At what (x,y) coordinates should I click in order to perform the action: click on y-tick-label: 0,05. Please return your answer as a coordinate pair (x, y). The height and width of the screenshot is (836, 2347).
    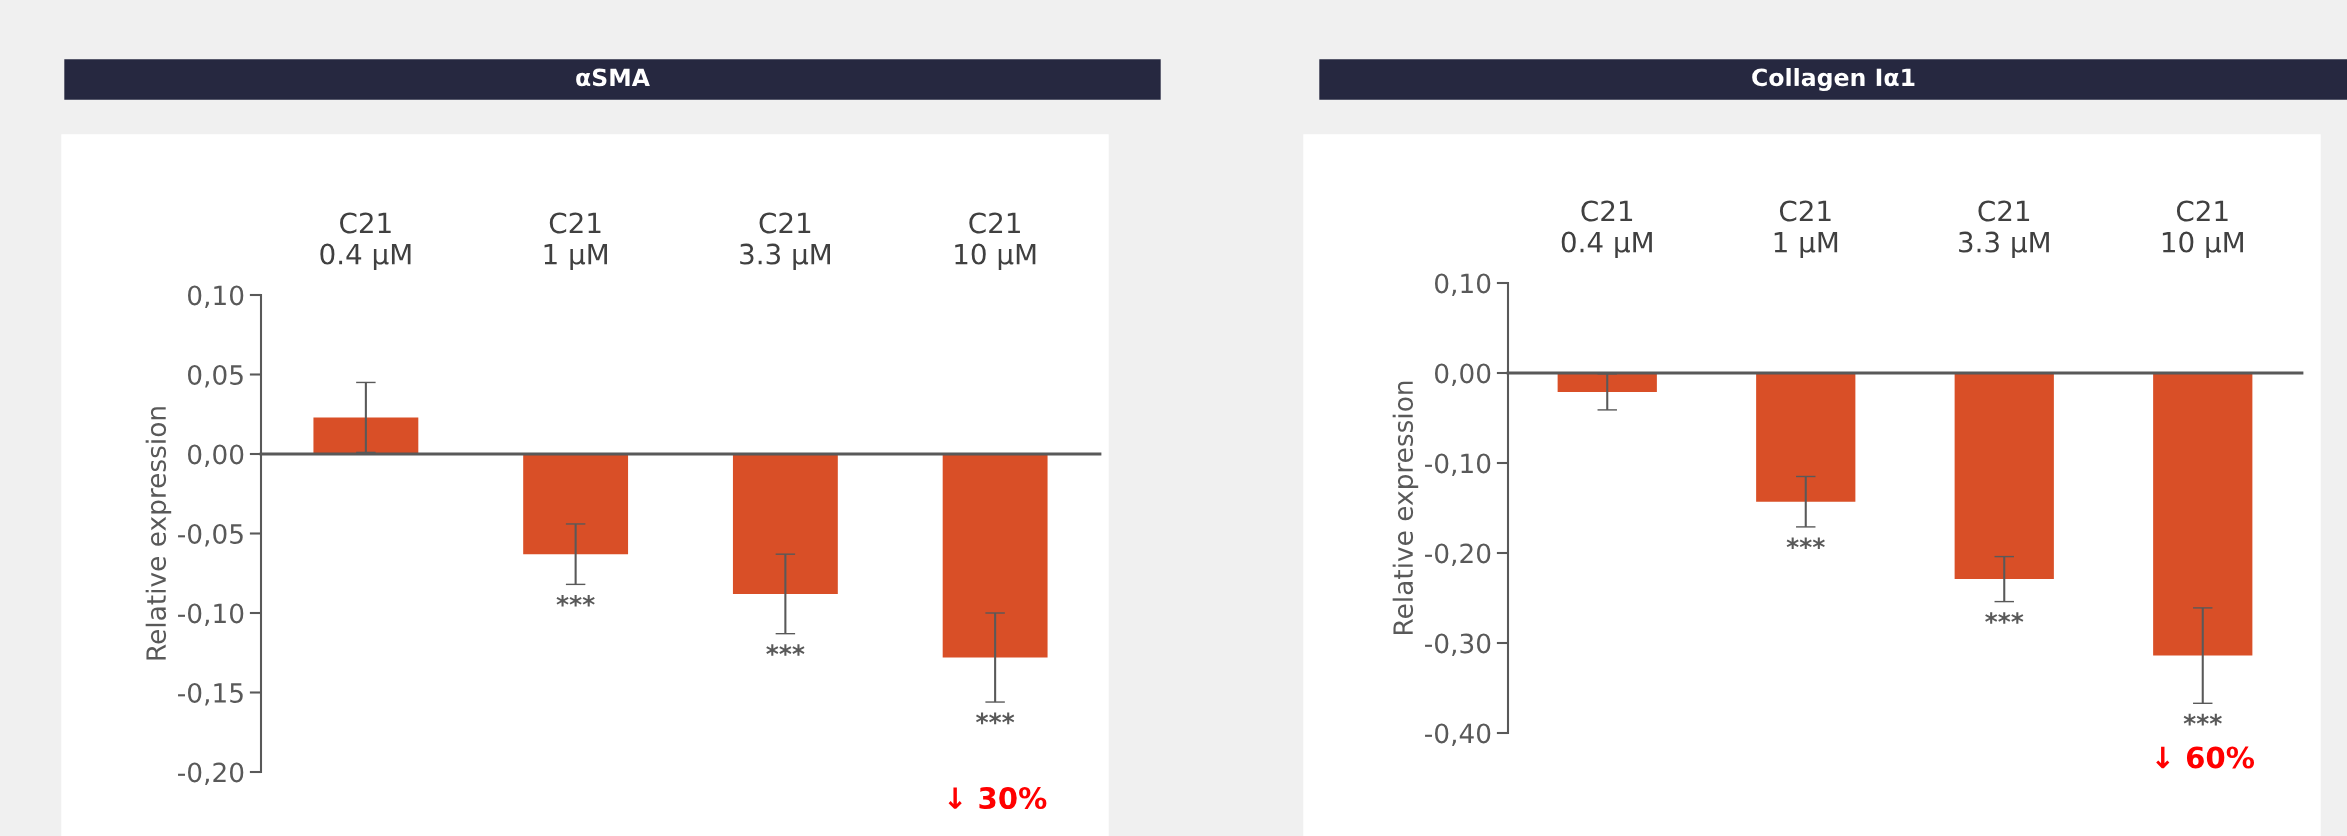
    Looking at the image, I should click on (215, 376).